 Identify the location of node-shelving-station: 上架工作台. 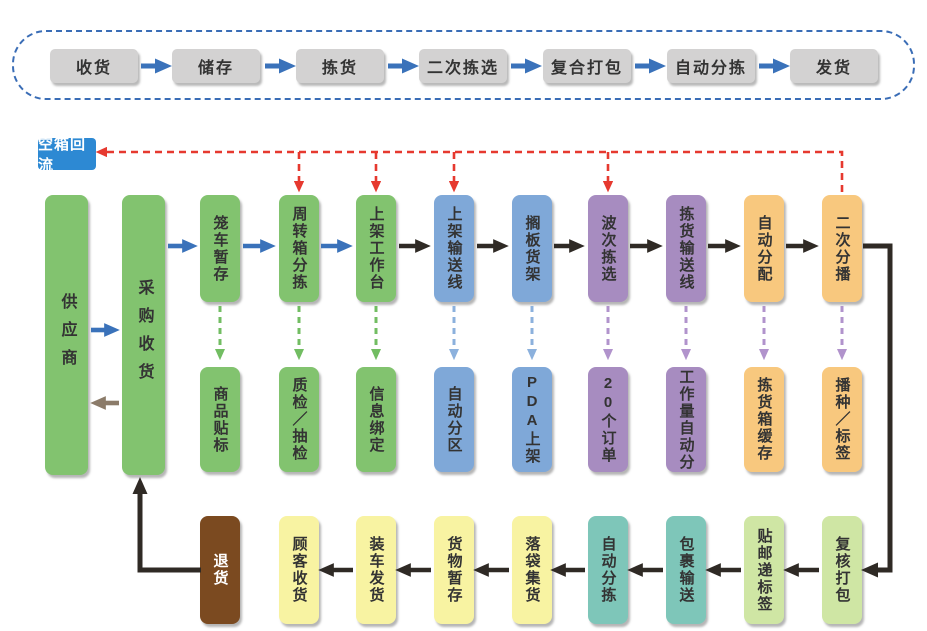
(376, 248).